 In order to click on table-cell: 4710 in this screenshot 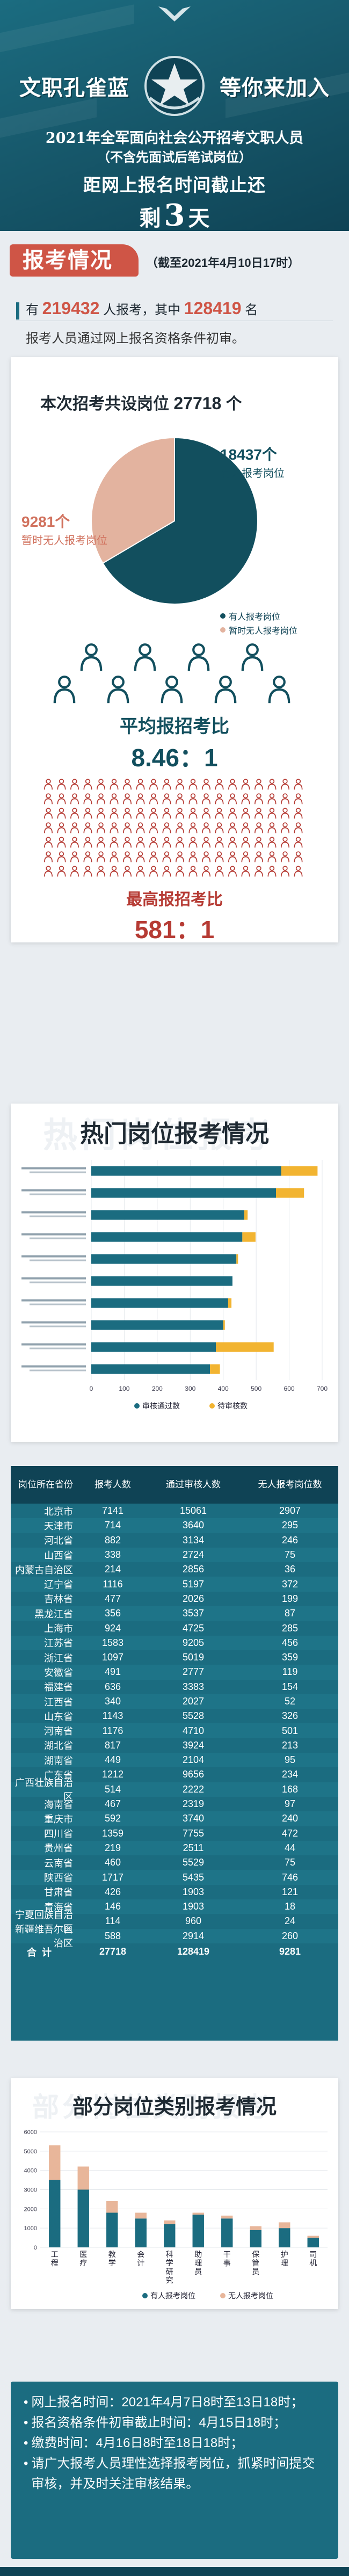, I will do `click(193, 1730)`.